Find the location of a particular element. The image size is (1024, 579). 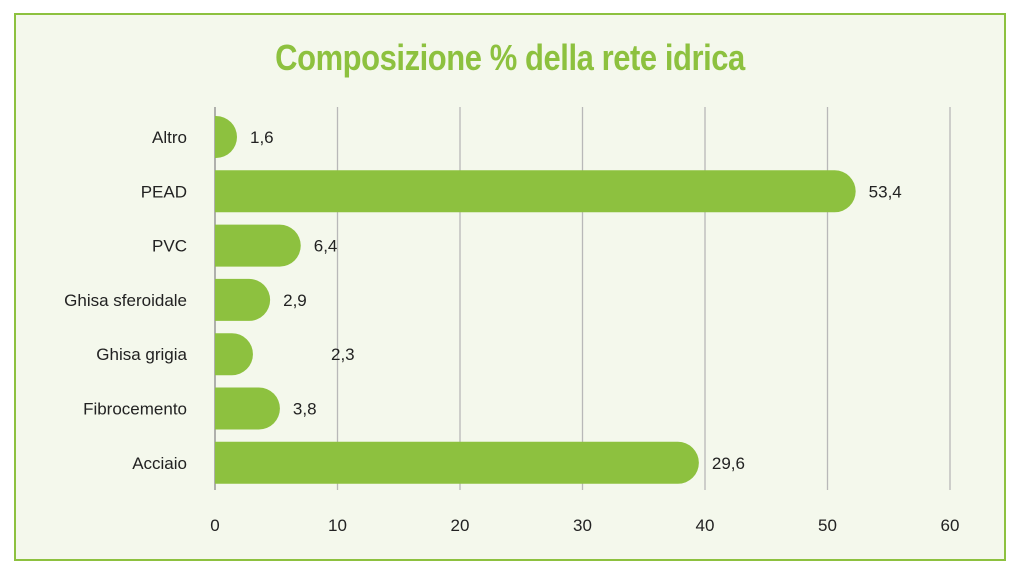

category-label-acciaio: Acciaio is located at coordinates (159, 463).